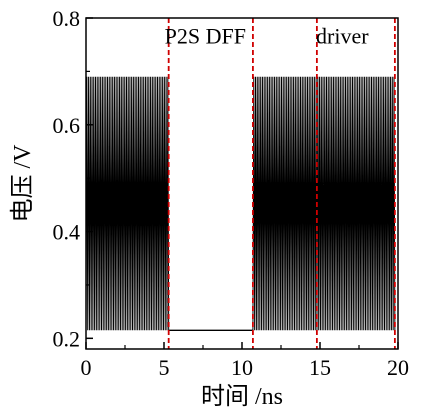 Image resolution: width=427 pixels, height=414 pixels. I want to click on y-tick-label: 0.4, so click(67, 232).